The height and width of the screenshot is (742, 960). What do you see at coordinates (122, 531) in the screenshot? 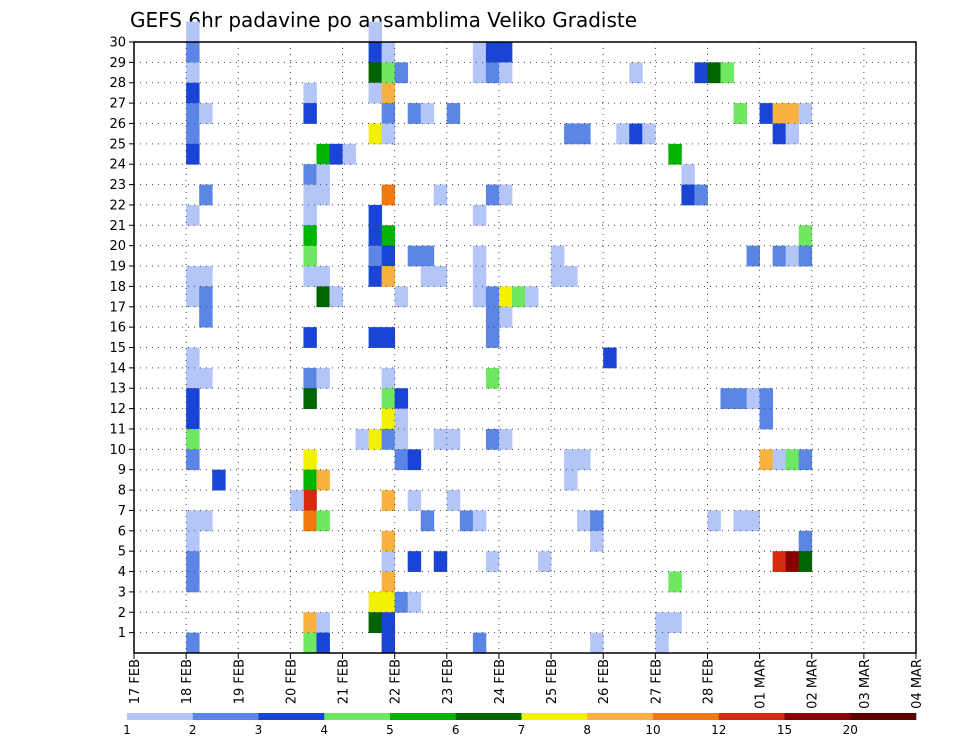
I see `y-tick-label: 6` at bounding box center [122, 531].